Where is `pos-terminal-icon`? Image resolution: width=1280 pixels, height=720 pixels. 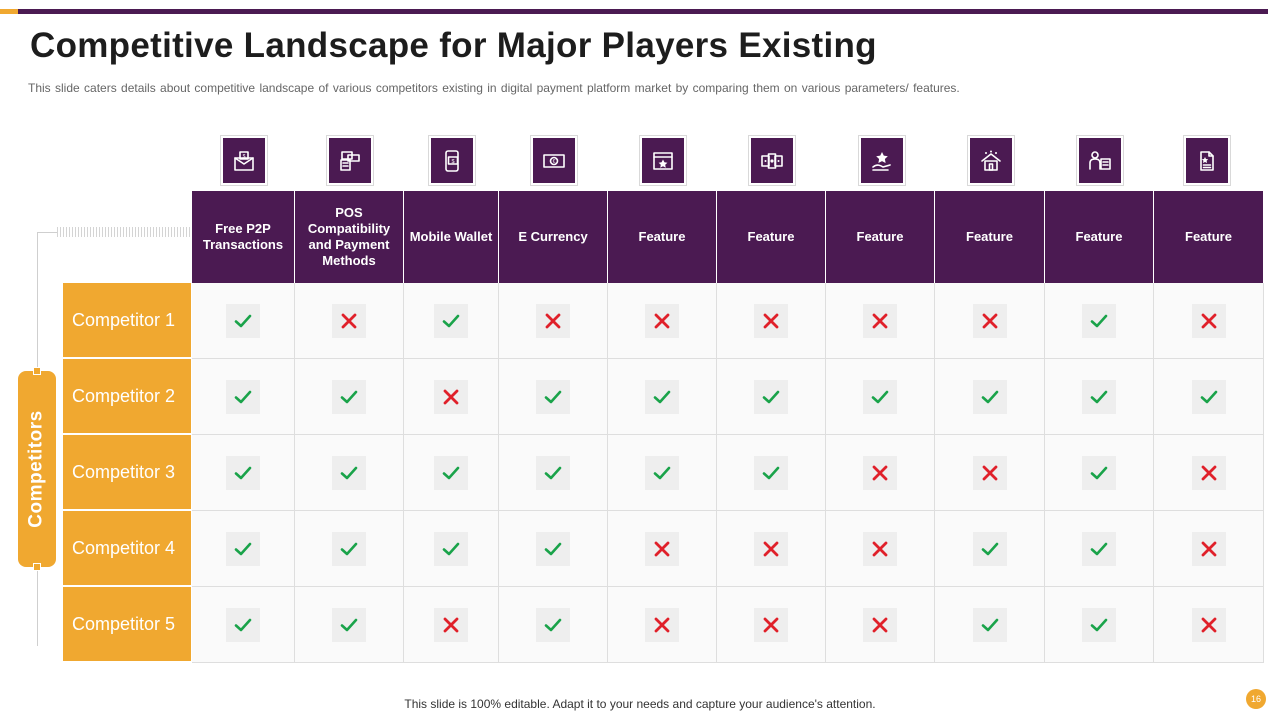 pos-terminal-icon is located at coordinates (350, 160).